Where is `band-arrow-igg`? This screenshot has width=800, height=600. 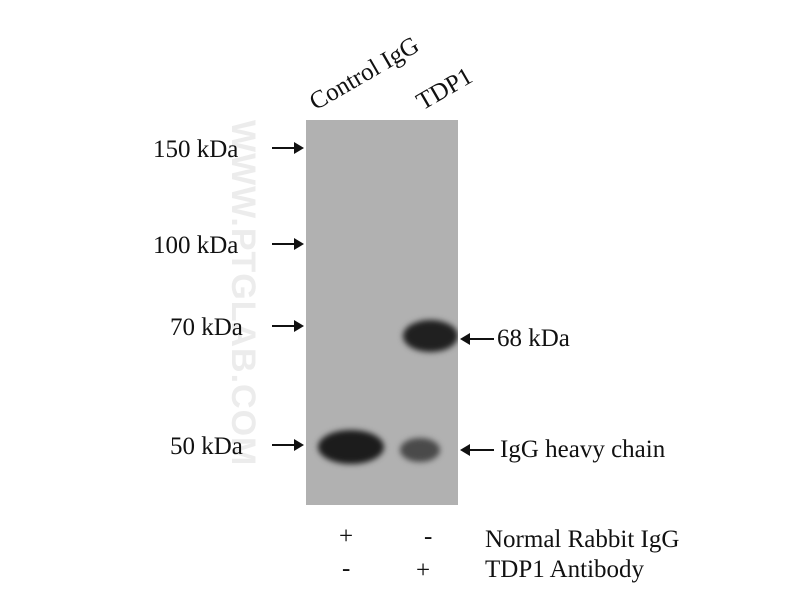 band-arrow-igg is located at coordinates (477, 450).